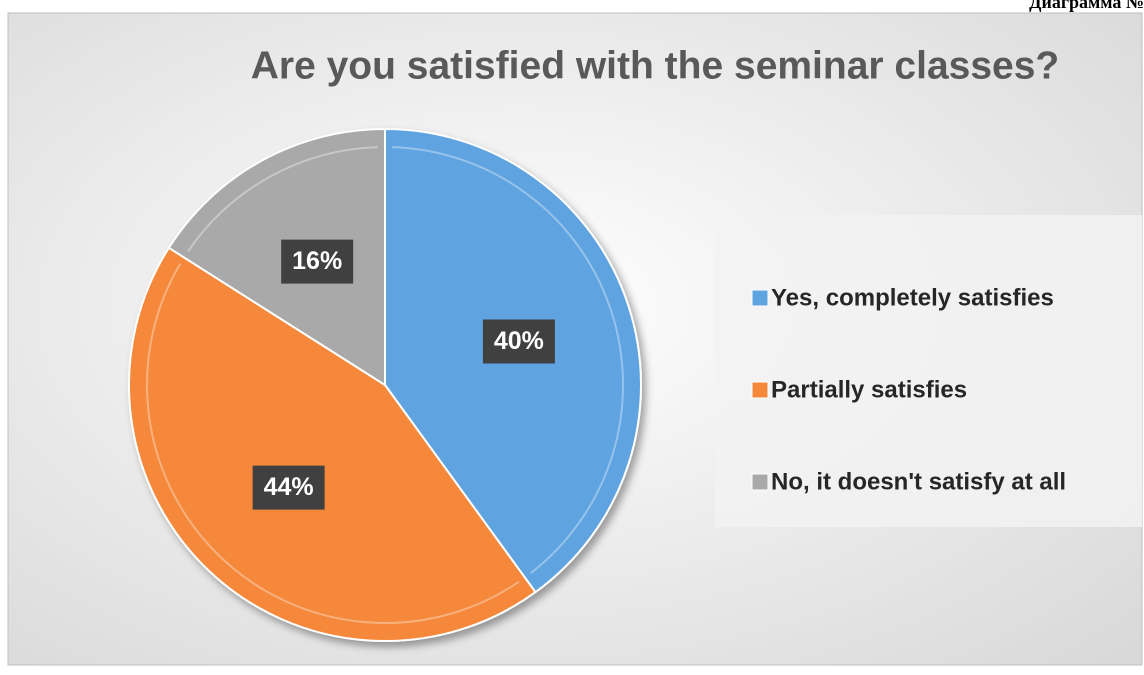 This screenshot has height=675, width=1144. I want to click on data-label: 16%, so click(317, 261).